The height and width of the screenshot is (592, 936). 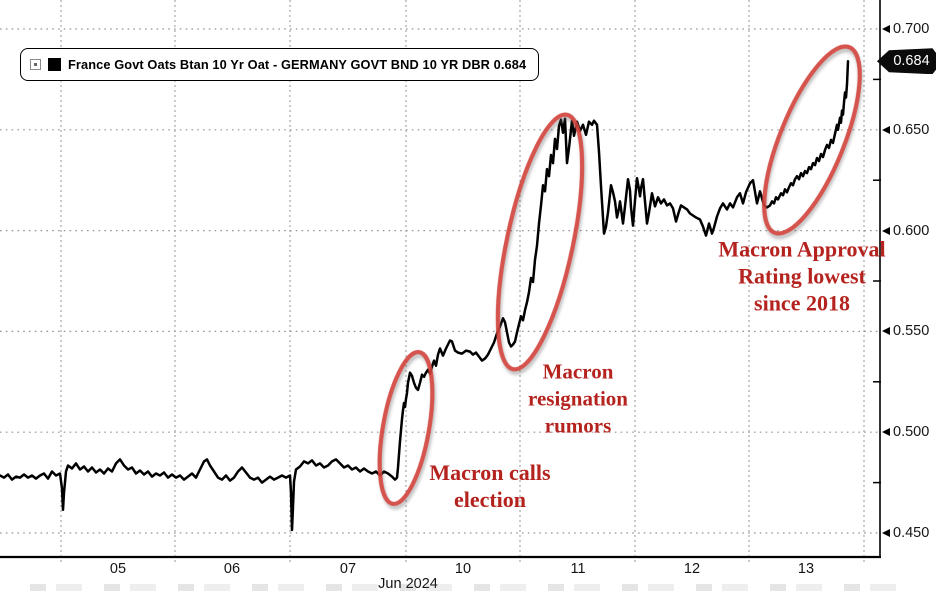 What do you see at coordinates (806, 569) in the screenshot?
I see `x-axis-day-label: 13` at bounding box center [806, 569].